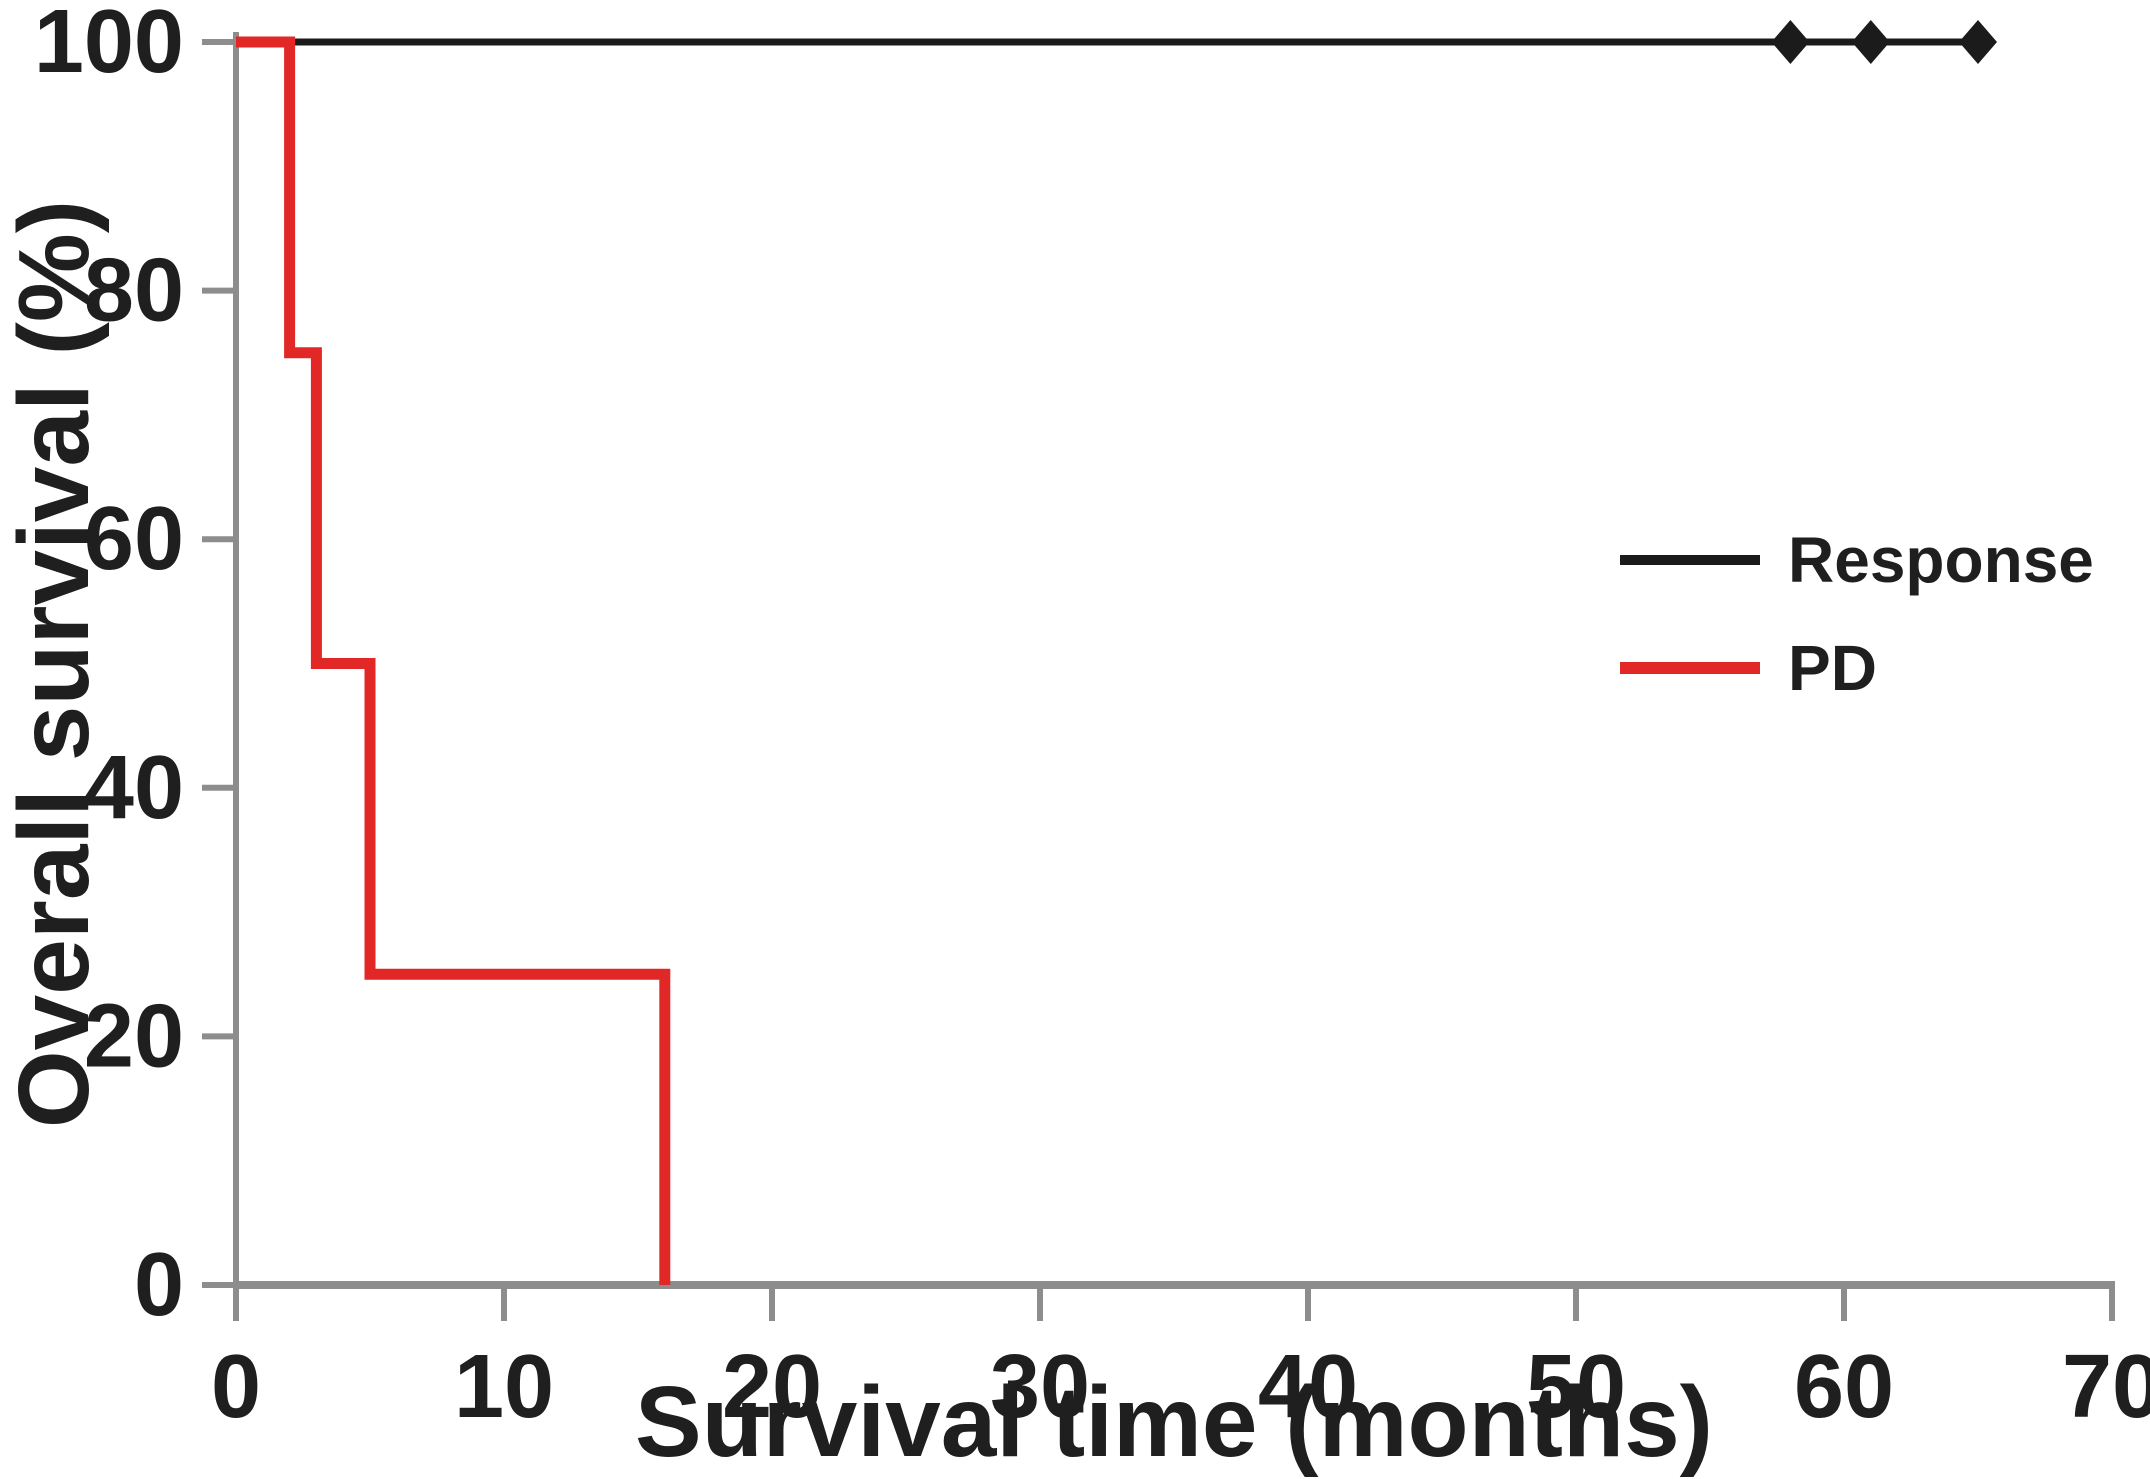  What do you see at coordinates (159, 1285) in the screenshot?
I see `y-tick-label: 0` at bounding box center [159, 1285].